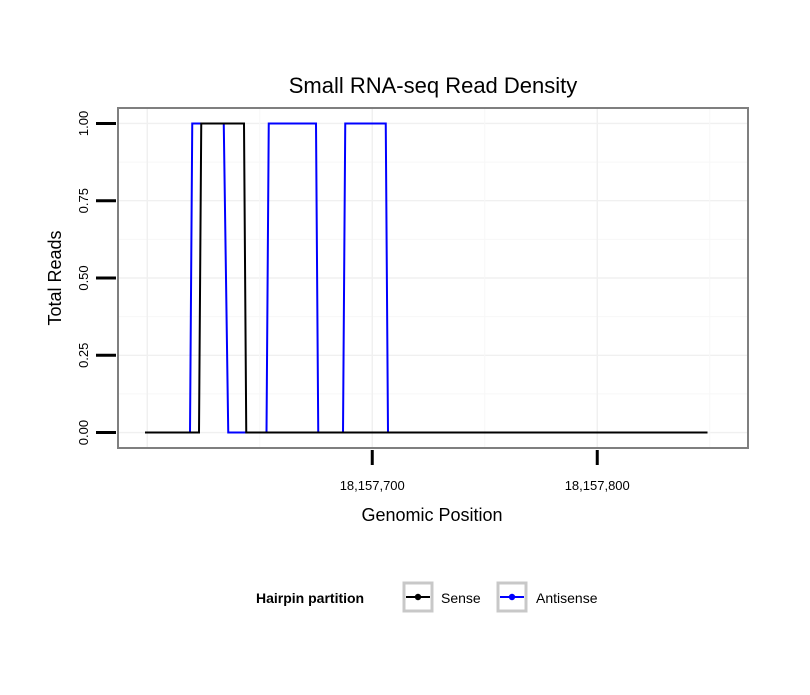 The height and width of the screenshot is (695, 810). Describe the element at coordinates (512, 597) in the screenshot. I see `legend-dot-antisense` at that location.